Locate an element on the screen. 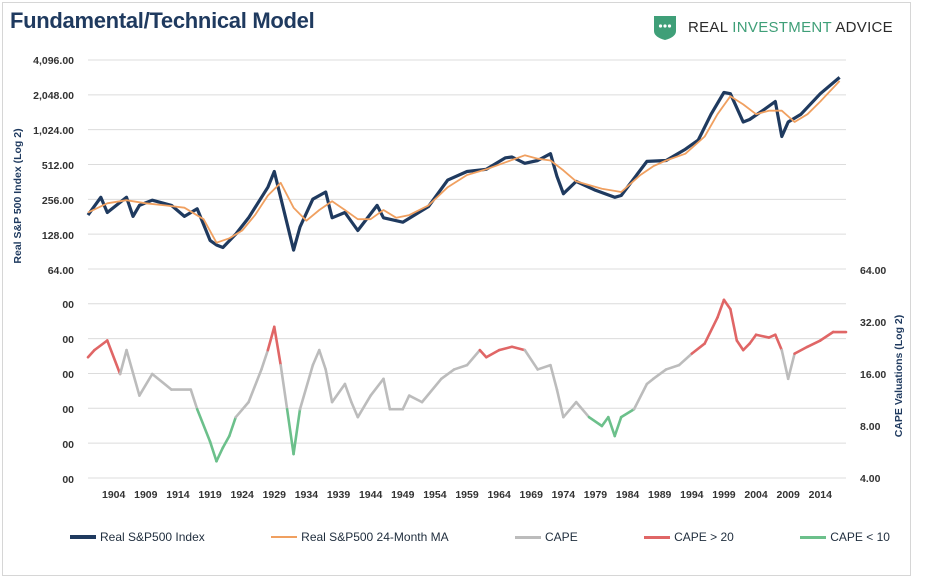 This screenshot has height=584, width=925. legend-item: Real S&P500 24-Month MA is located at coordinates (360, 537).